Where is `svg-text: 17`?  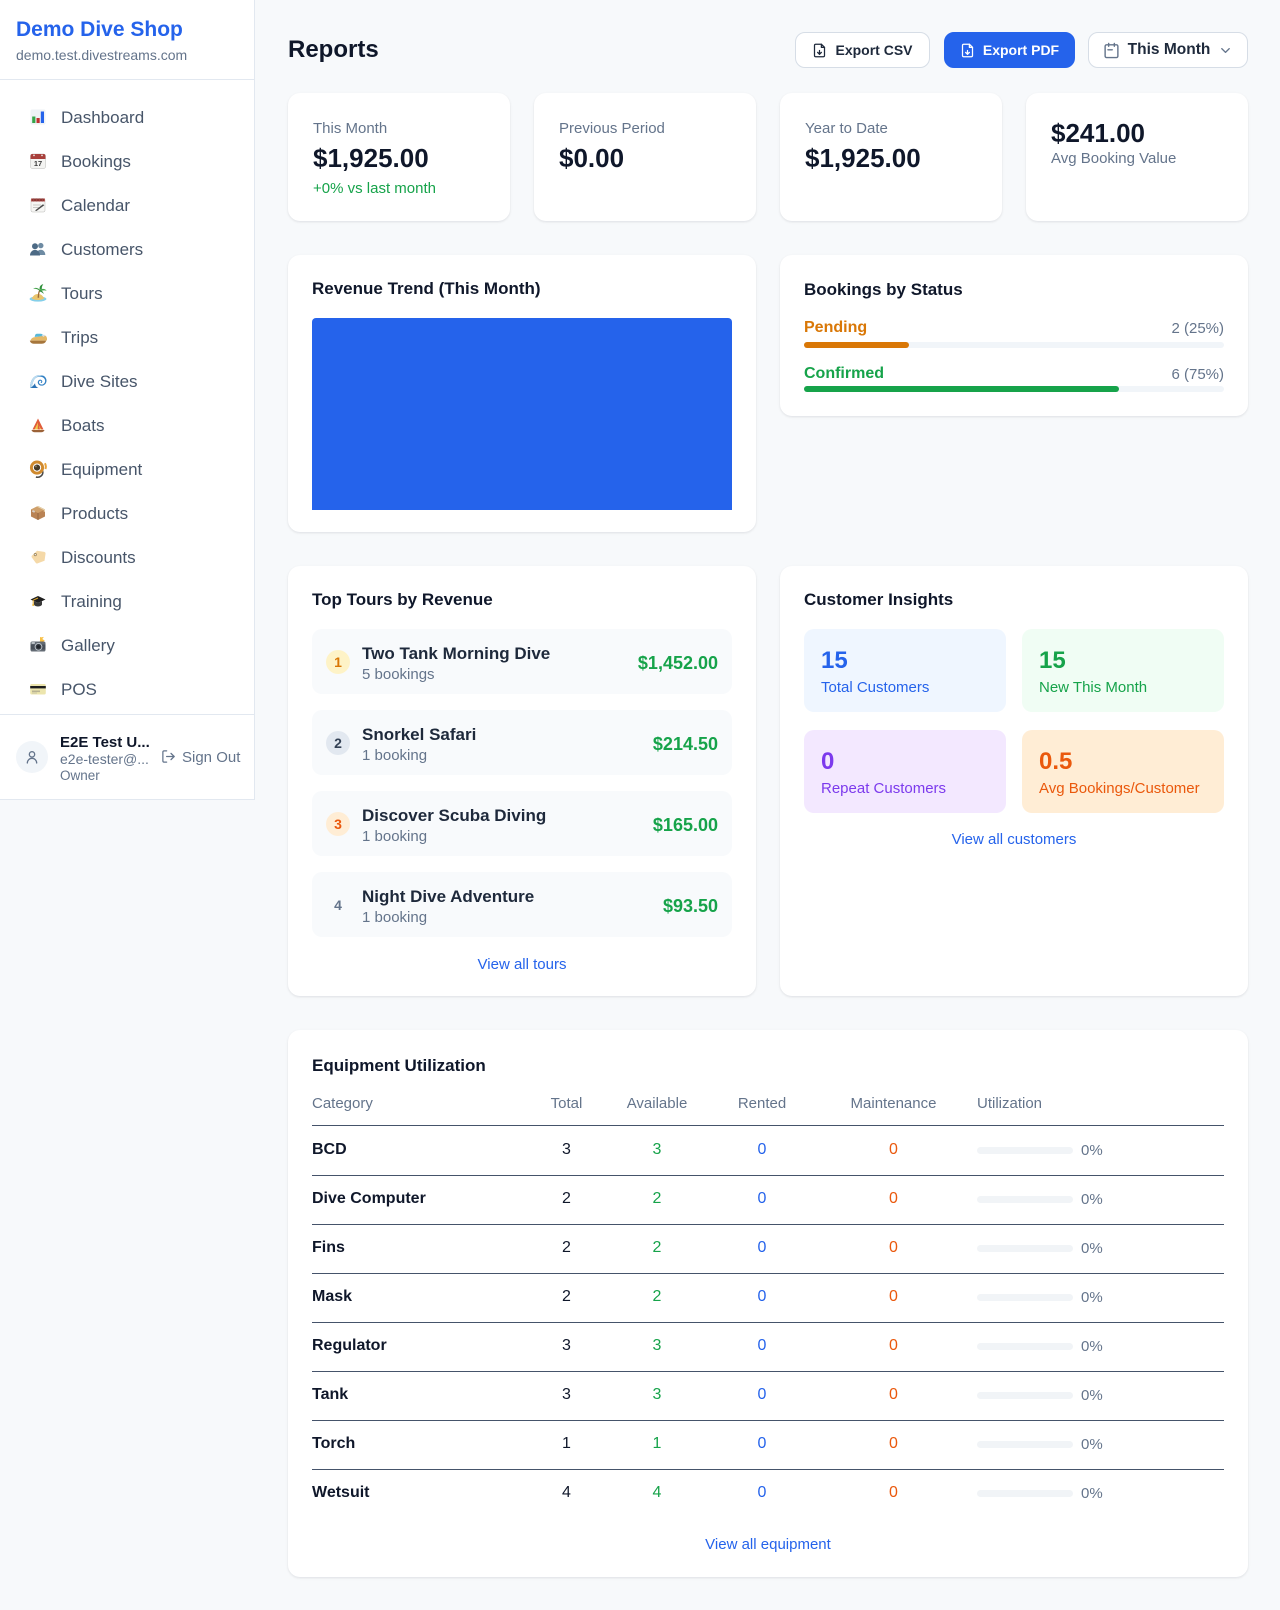
svg-text: 17 is located at coordinates (38, 163).